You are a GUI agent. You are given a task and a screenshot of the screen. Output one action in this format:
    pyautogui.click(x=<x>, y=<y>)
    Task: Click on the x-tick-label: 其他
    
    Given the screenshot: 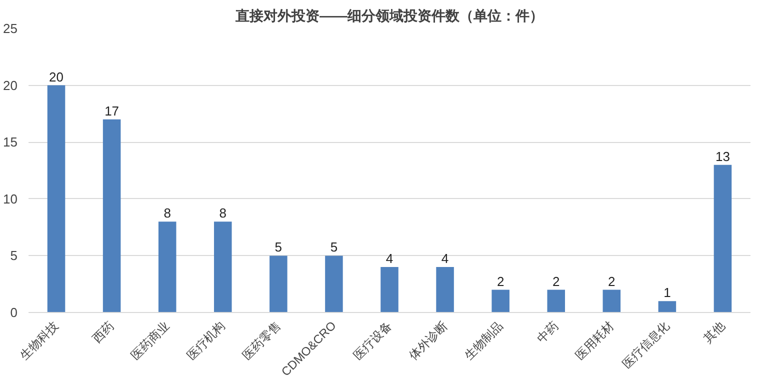 What is the action you would take?
    pyautogui.click(x=714, y=332)
    